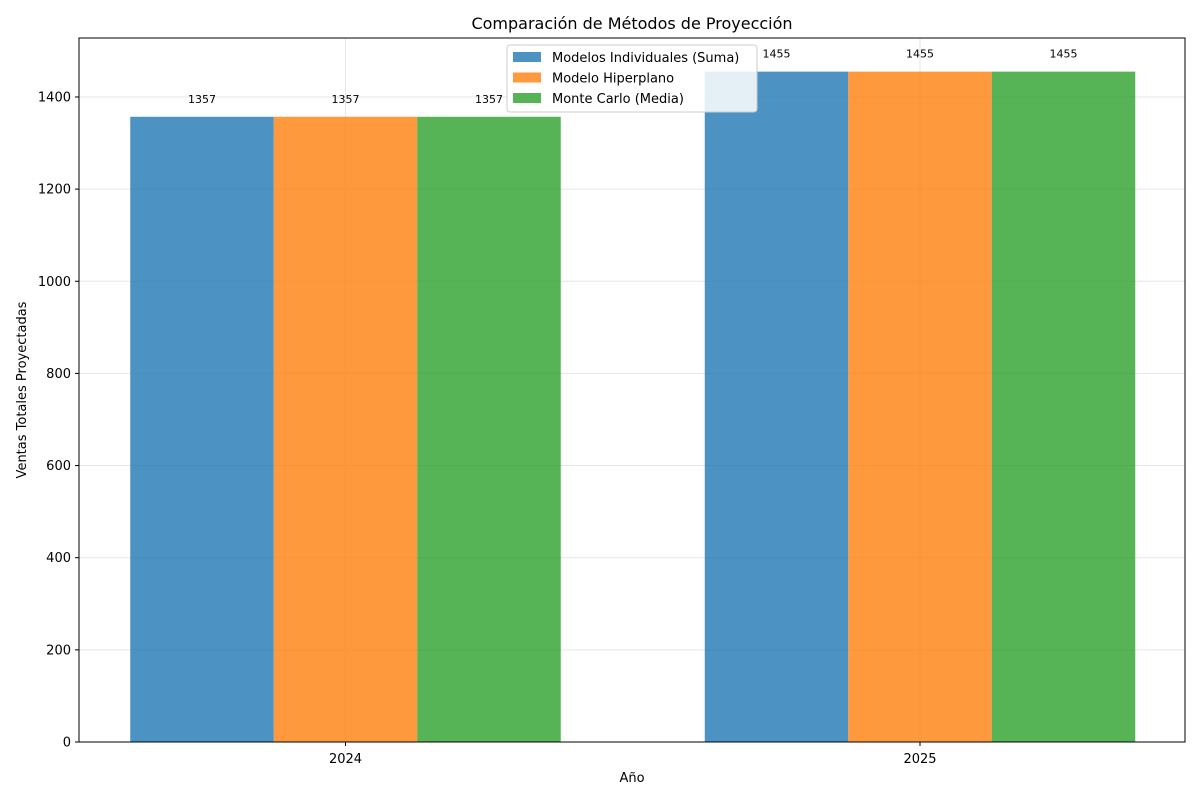  Describe the element at coordinates (58, 420) in the screenshot. I see `y-ticks: 0 200 400 600 800 1000 1200 1400` at that location.